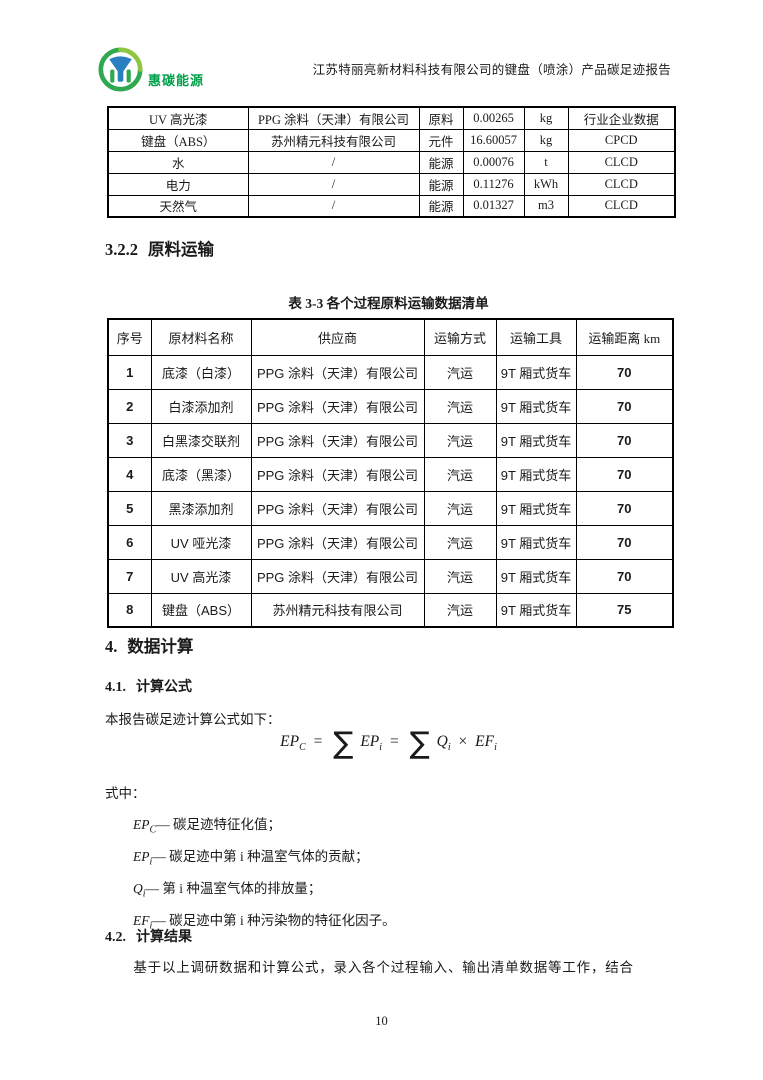 This screenshot has width=763, height=1080. What do you see at coordinates (178, 184) in the screenshot?
I see `cell-material: 电力` at bounding box center [178, 184].